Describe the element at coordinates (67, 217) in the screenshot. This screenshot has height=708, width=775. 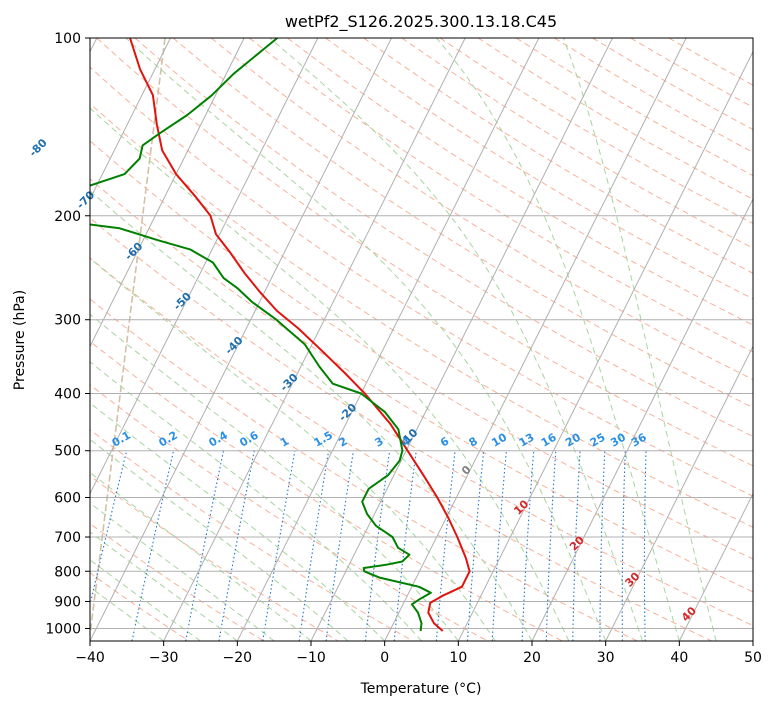
I see `y-tick-label: 200` at that location.